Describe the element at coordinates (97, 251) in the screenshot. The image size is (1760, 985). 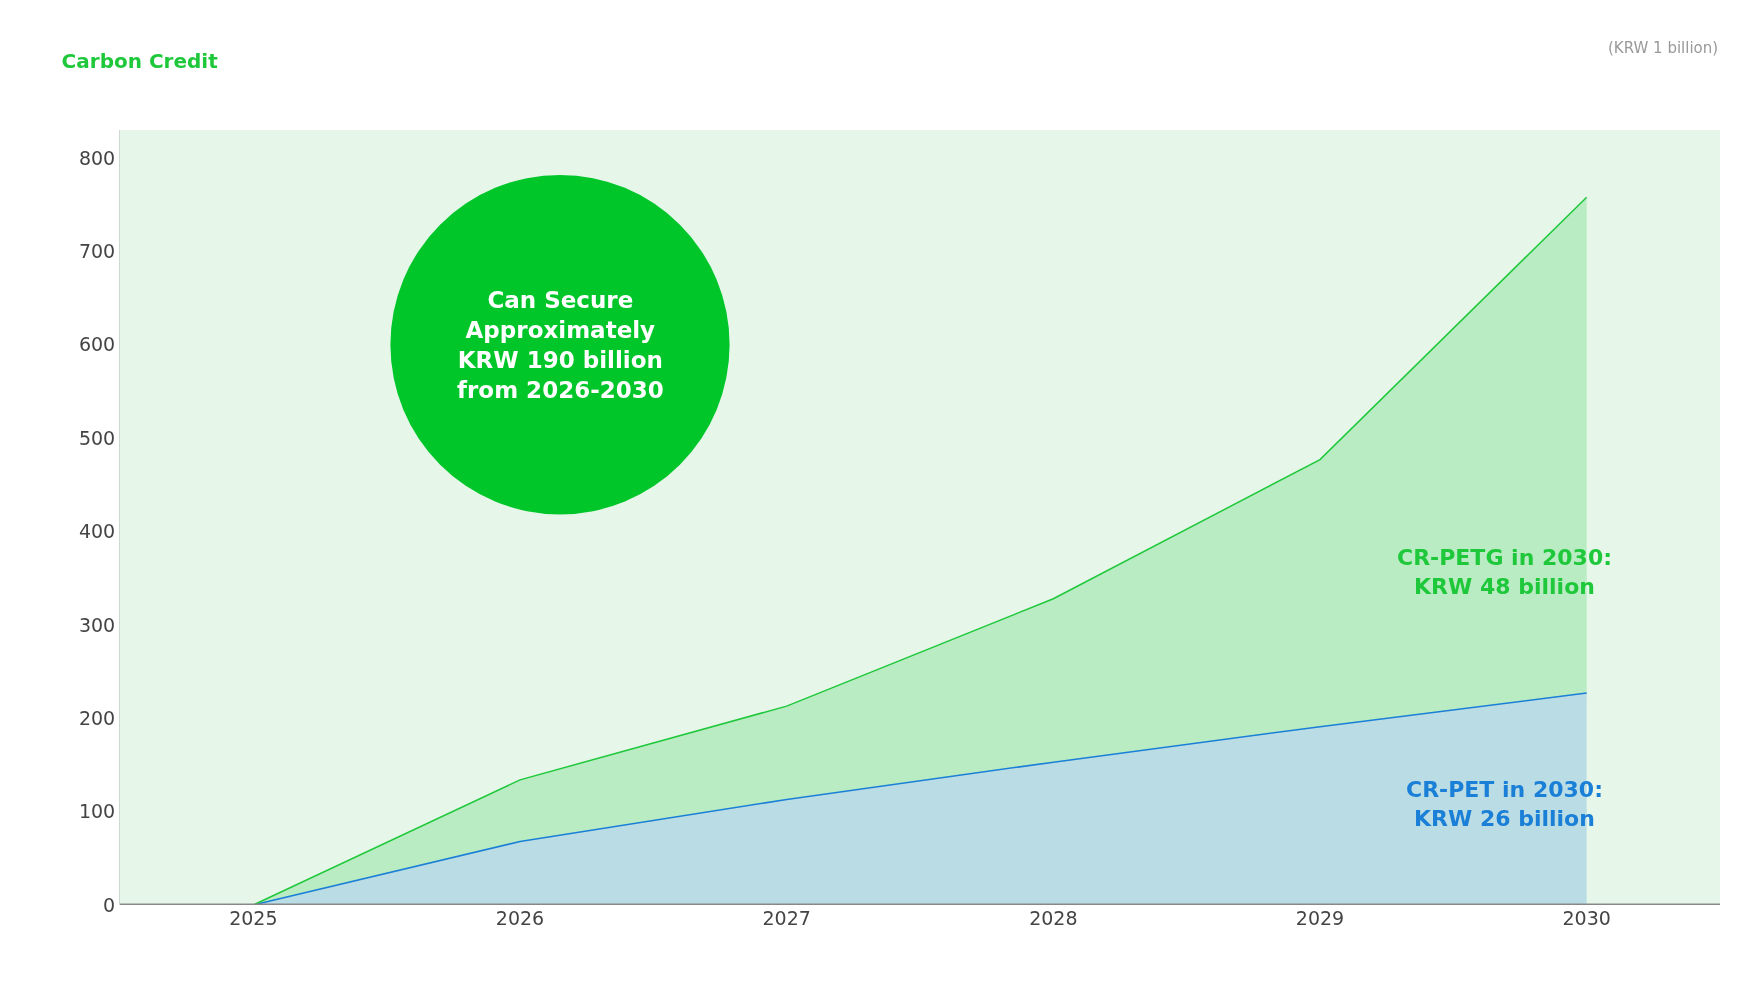
I see `y-tick-label: 700` at that location.